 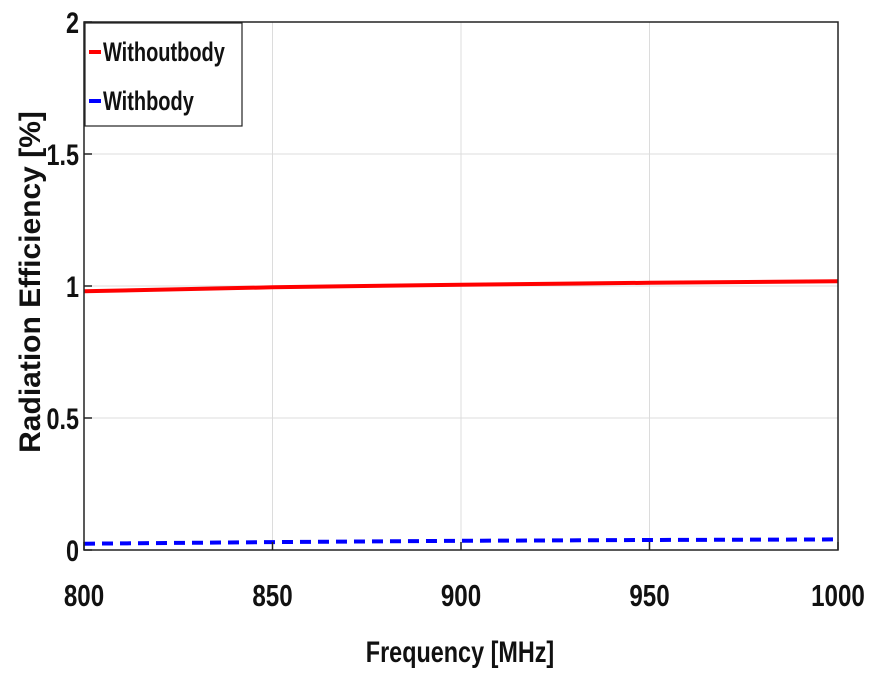 I want to click on x-axis-label: Frequency [MHz], so click(x=460, y=651).